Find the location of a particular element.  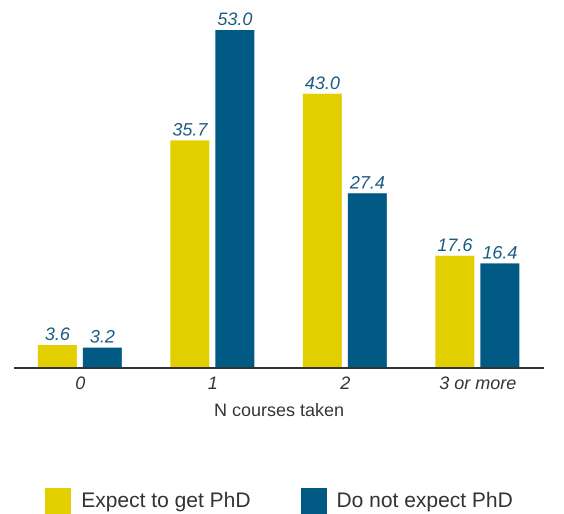

data-label: 3.2 is located at coordinates (102, 336).